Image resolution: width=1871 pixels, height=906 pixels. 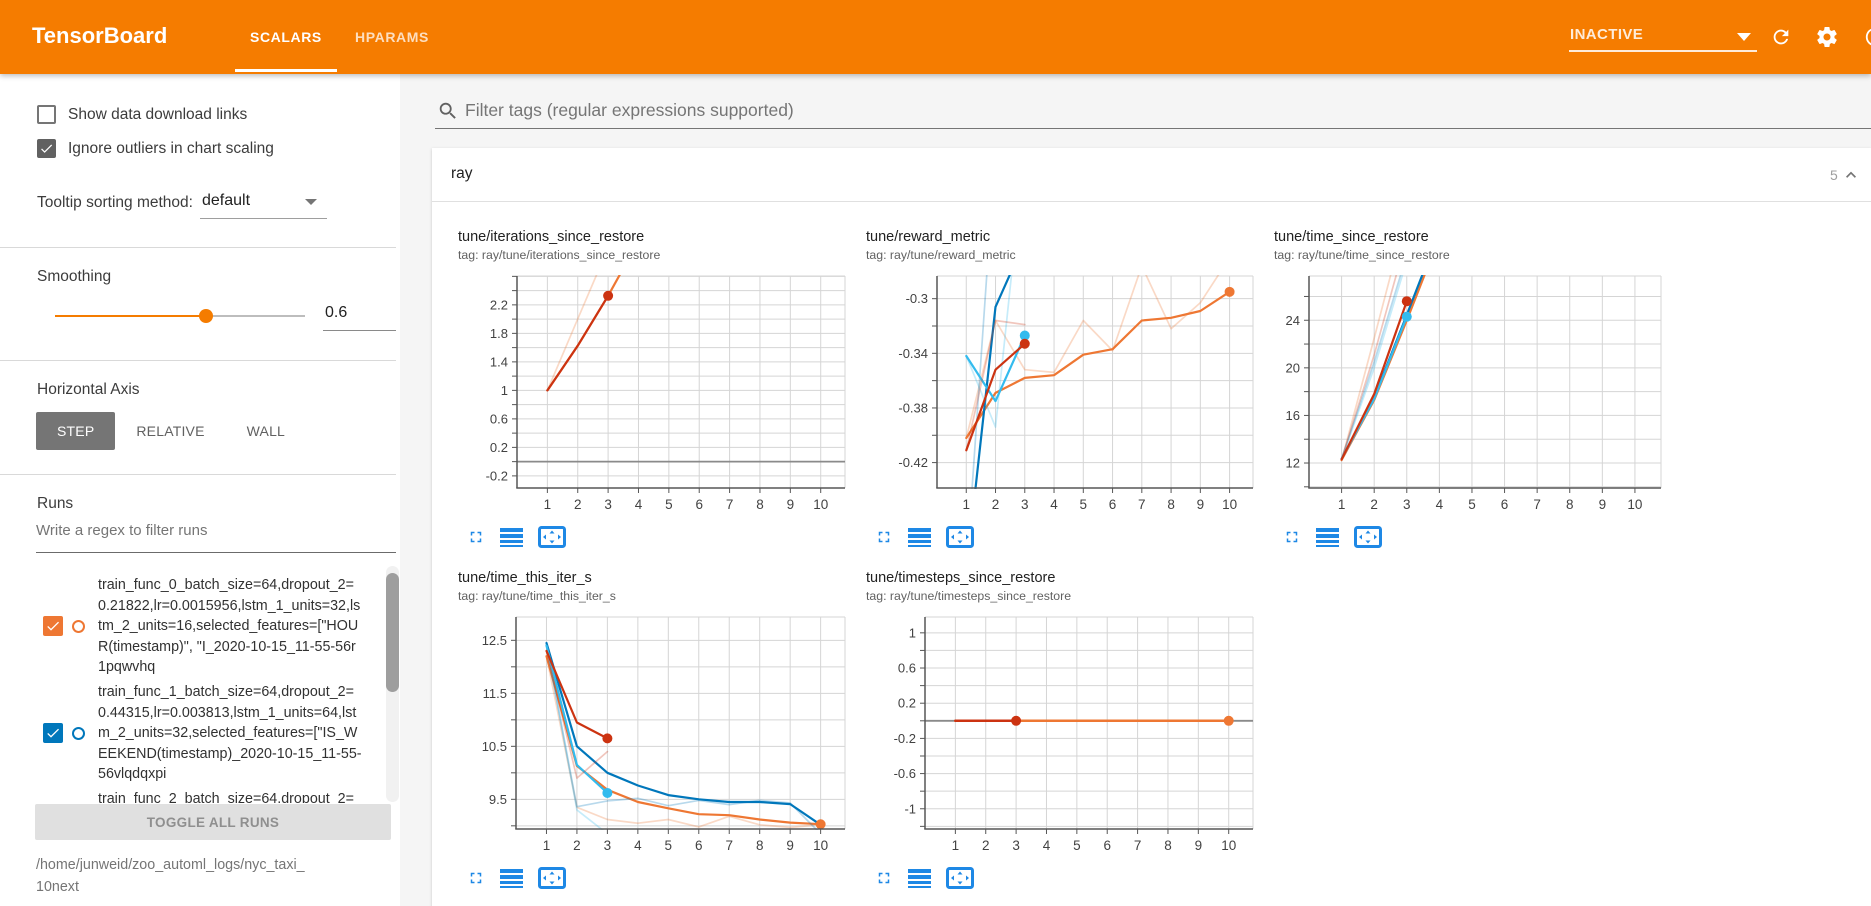 I want to click on status-dropdown: INACTIVE, so click(x=1663, y=37).